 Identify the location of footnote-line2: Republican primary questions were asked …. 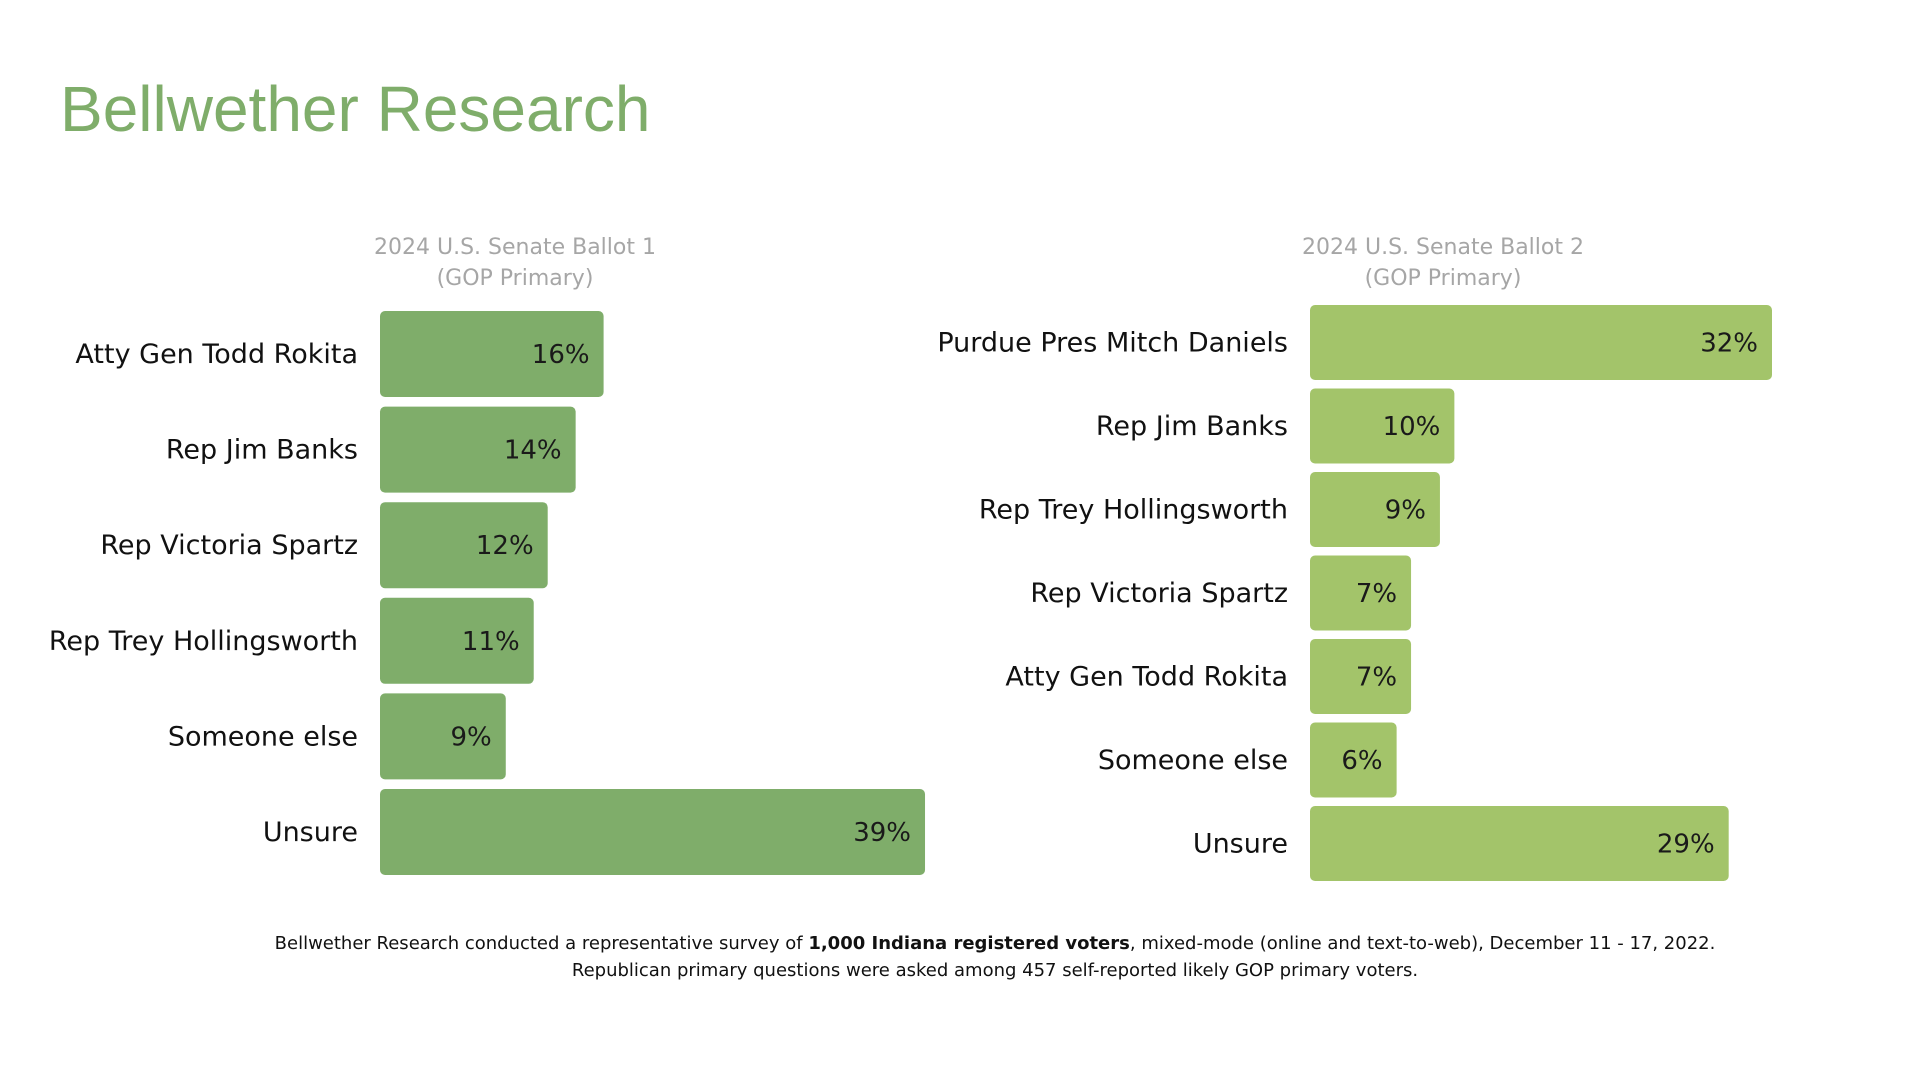
(995, 970).